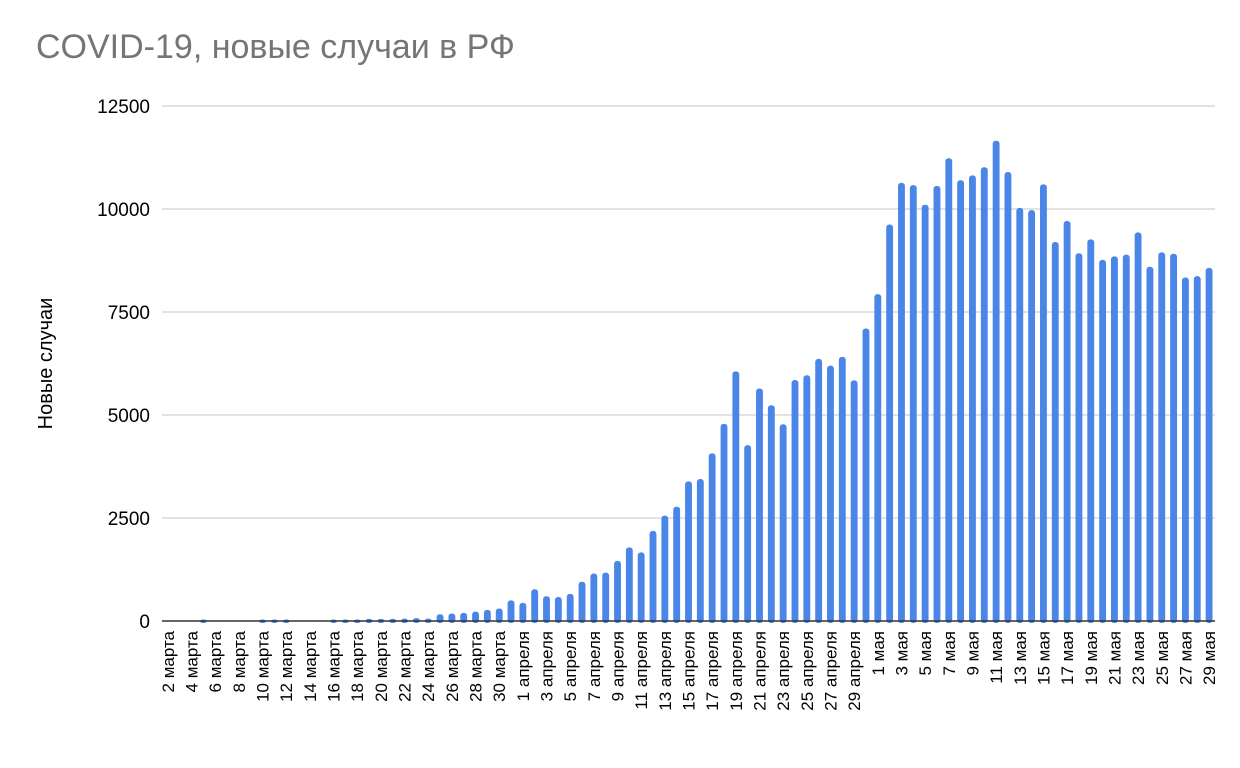  What do you see at coordinates (759, 671) in the screenshot?
I see `x-tick-label: 21 апреля` at bounding box center [759, 671].